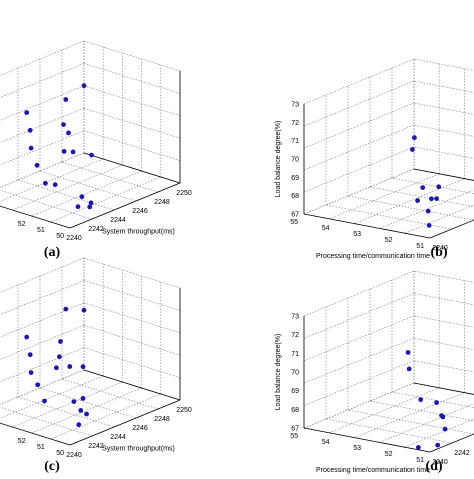 The width and height of the screenshot is (474, 479). Describe the element at coordinates (295, 196) in the screenshot. I see `z-tick-label: 68` at that location.